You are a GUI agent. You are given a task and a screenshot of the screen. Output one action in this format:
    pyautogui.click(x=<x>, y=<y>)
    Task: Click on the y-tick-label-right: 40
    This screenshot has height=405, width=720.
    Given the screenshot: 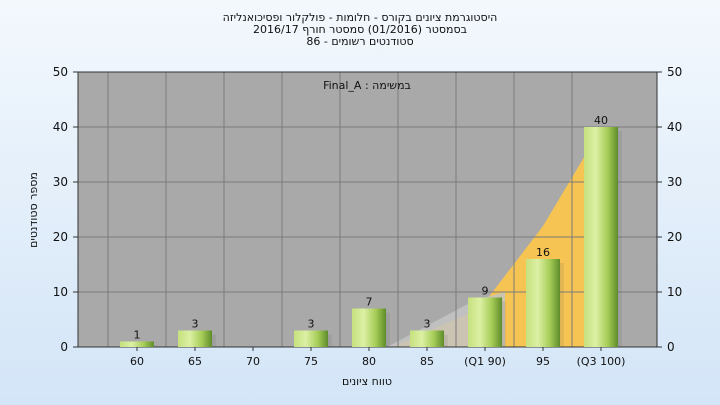 What is the action you would take?
    pyautogui.click(x=674, y=127)
    